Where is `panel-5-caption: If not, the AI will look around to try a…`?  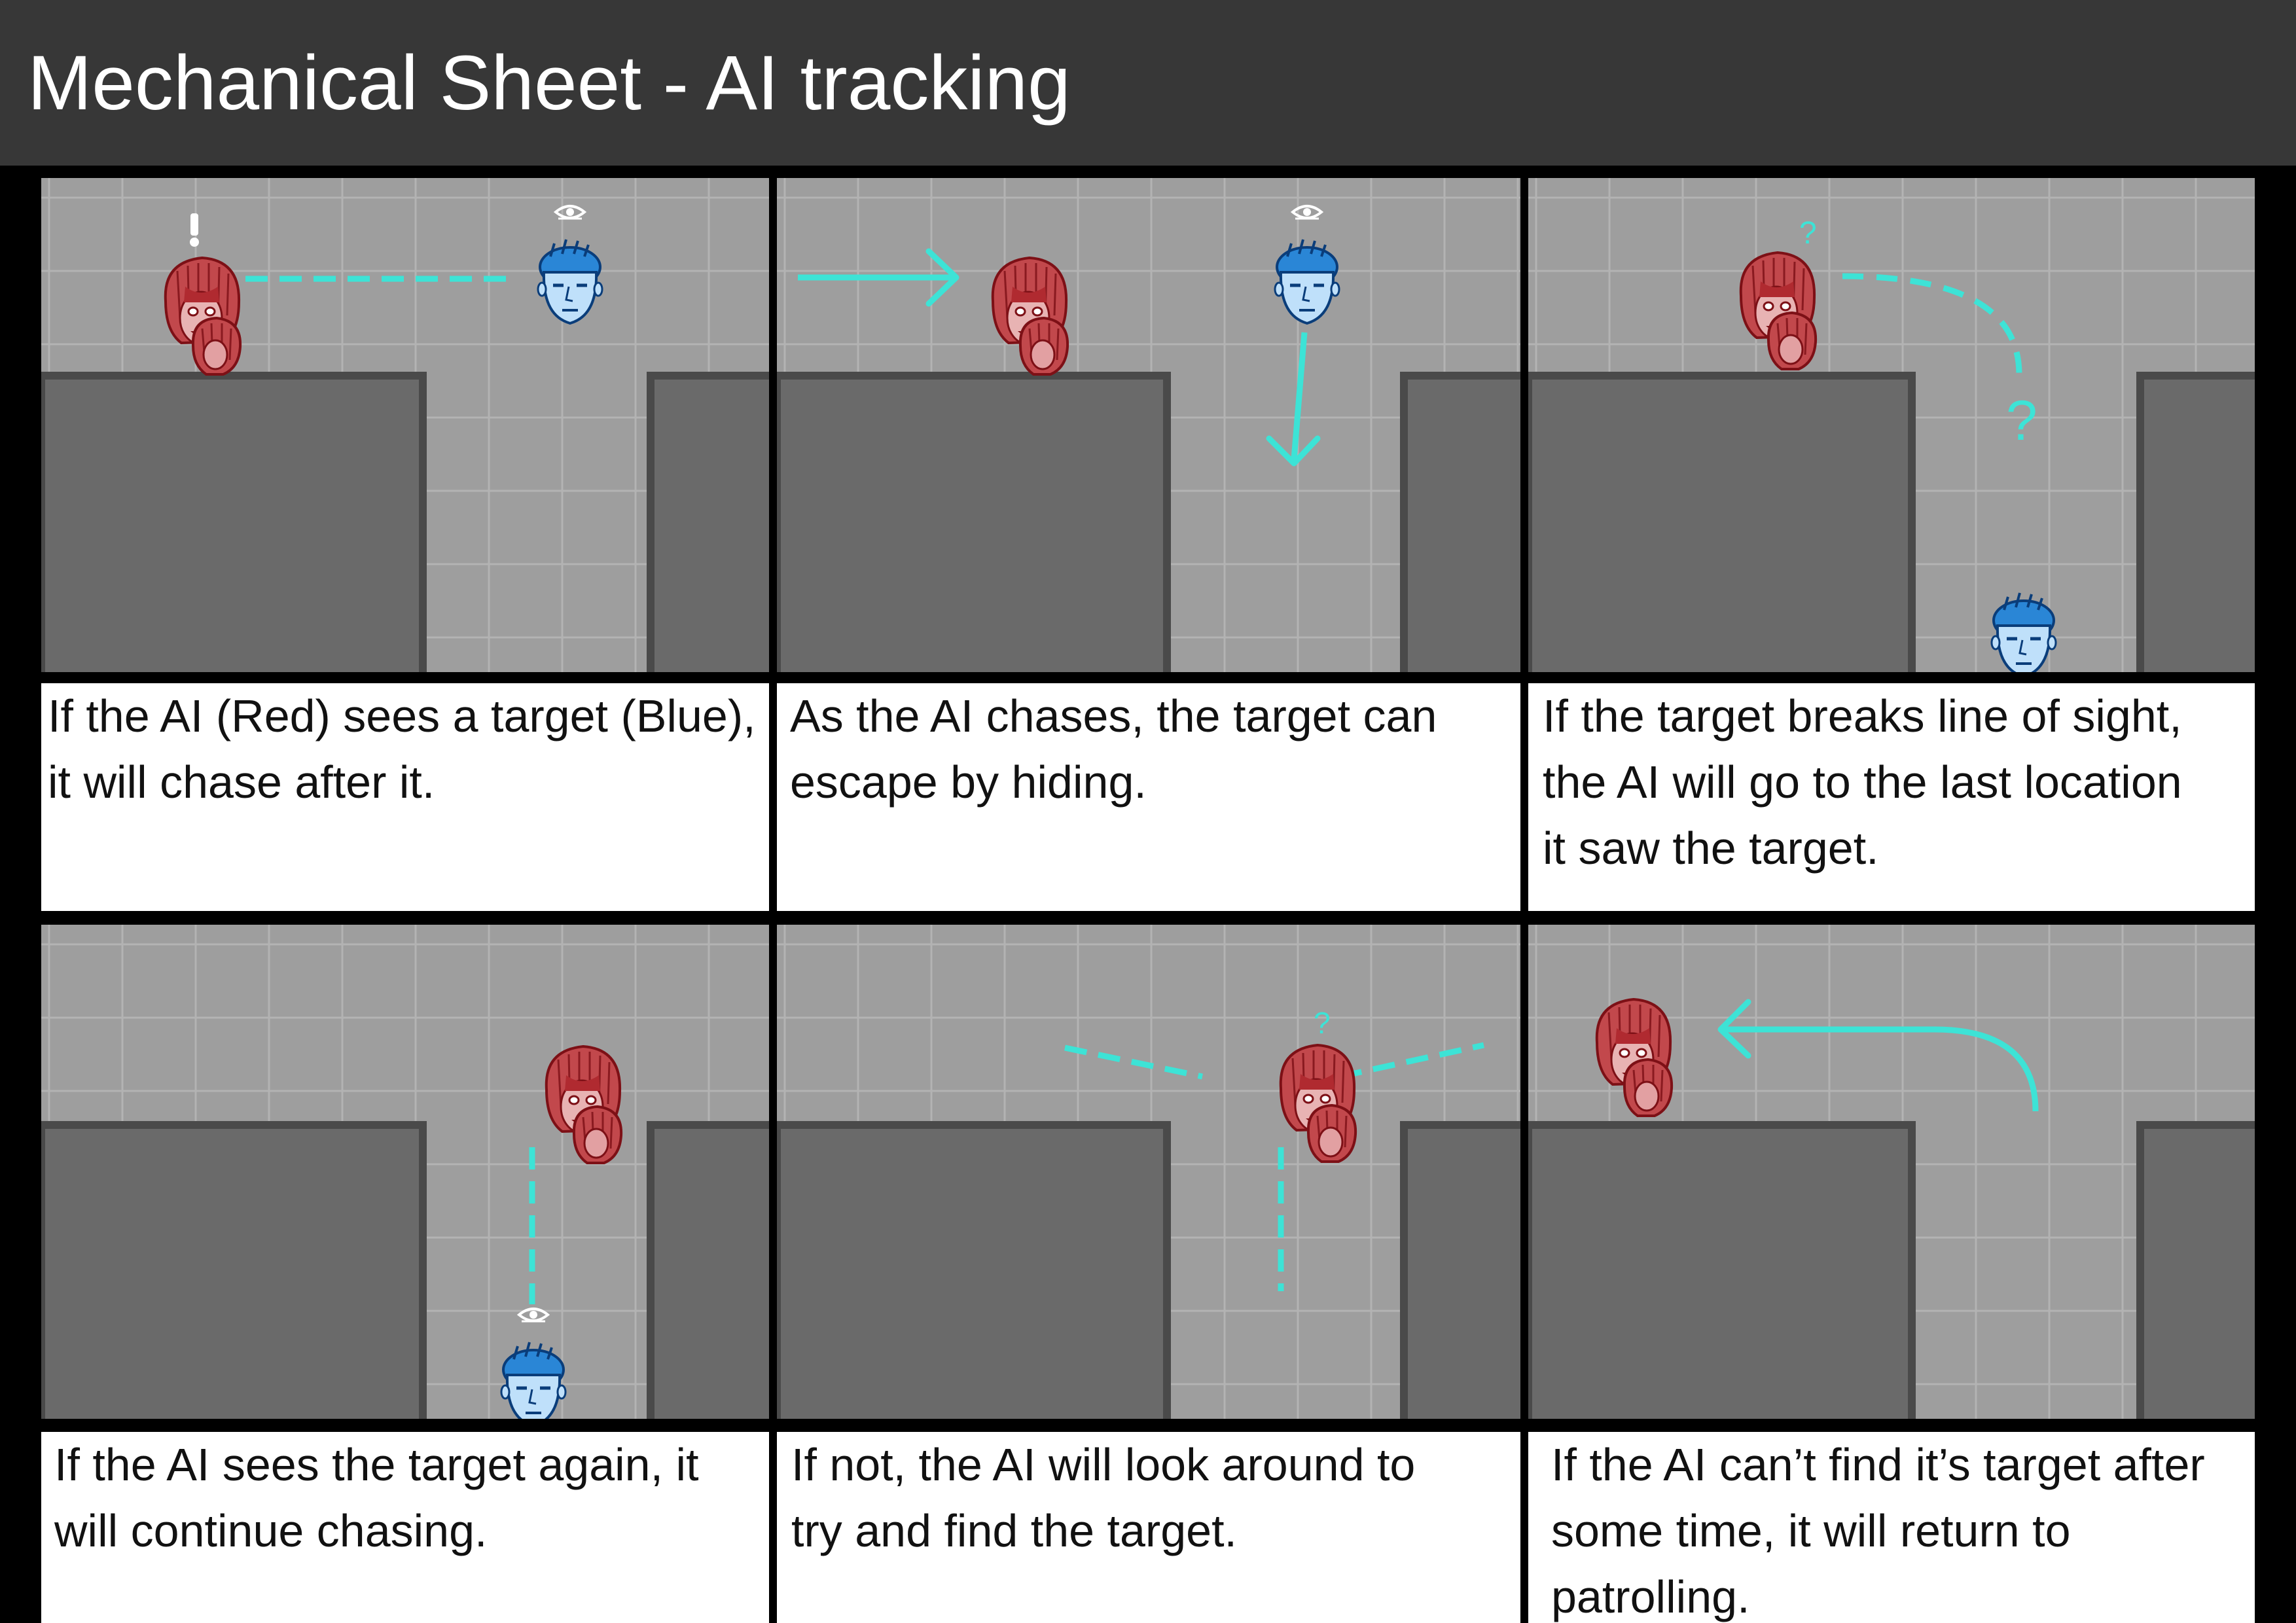 panel-5-caption: If not, the AI will look around to try a… is located at coordinates (1148, 1527).